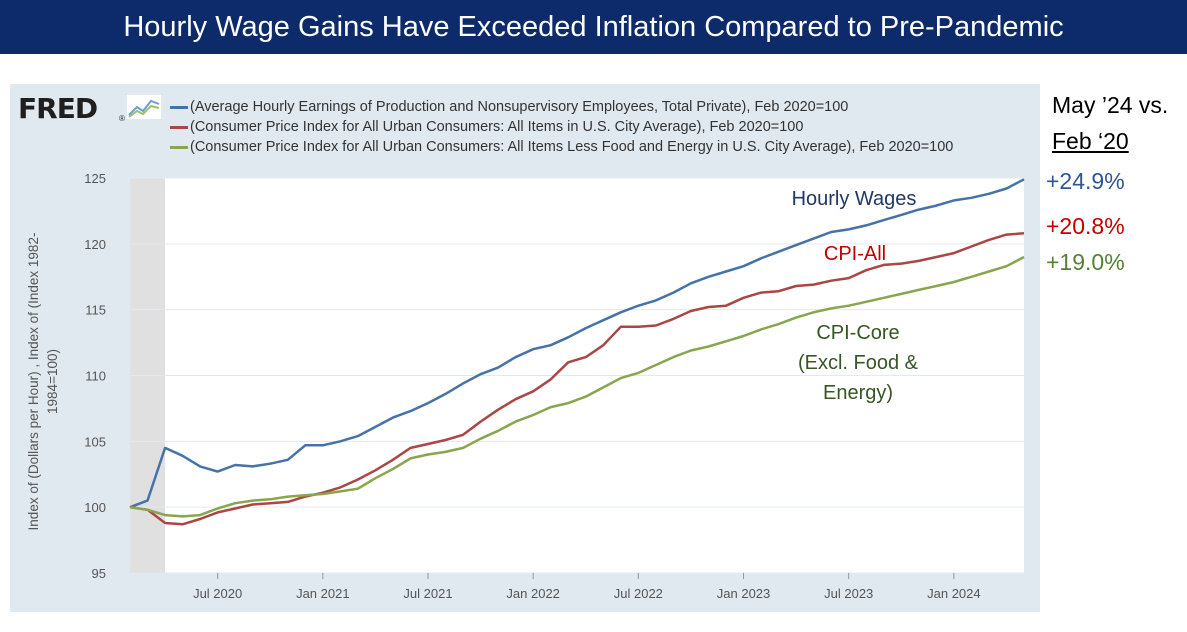 Image resolution: width=1187 pixels, height=632 pixels. I want to click on annotation-cpi-core-line2: (Excl. Food &, so click(858, 363).